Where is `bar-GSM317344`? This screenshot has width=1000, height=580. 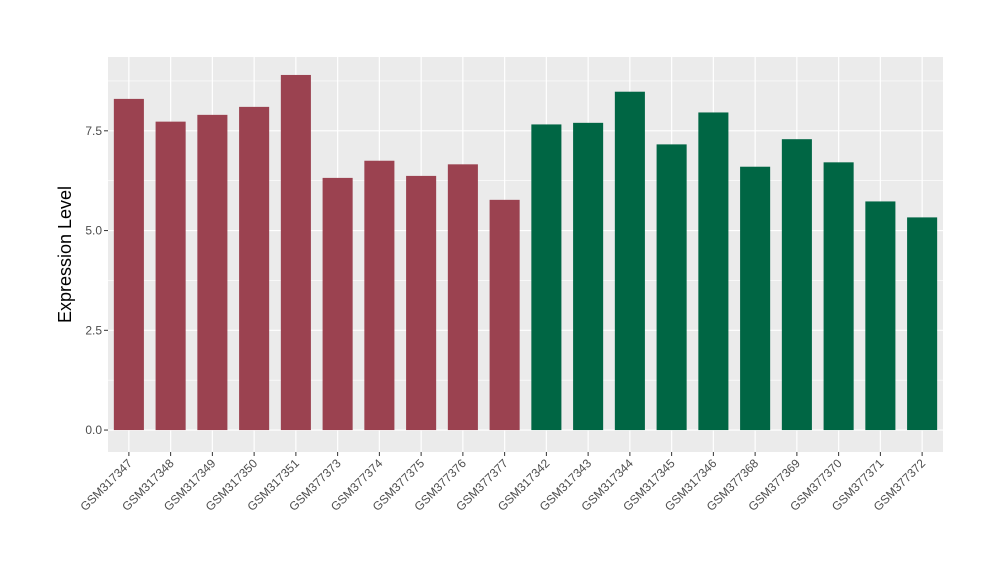 bar-GSM317344 is located at coordinates (629, 261).